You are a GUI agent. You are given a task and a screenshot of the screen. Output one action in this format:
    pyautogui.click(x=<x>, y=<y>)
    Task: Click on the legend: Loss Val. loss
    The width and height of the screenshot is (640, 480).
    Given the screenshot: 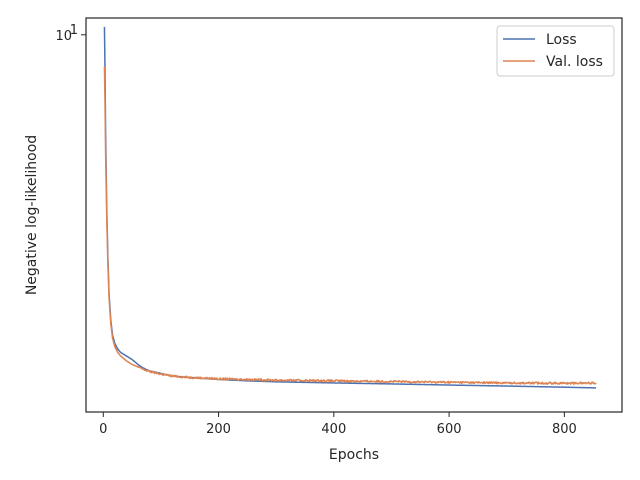 What is the action you would take?
    pyautogui.click(x=555, y=51)
    